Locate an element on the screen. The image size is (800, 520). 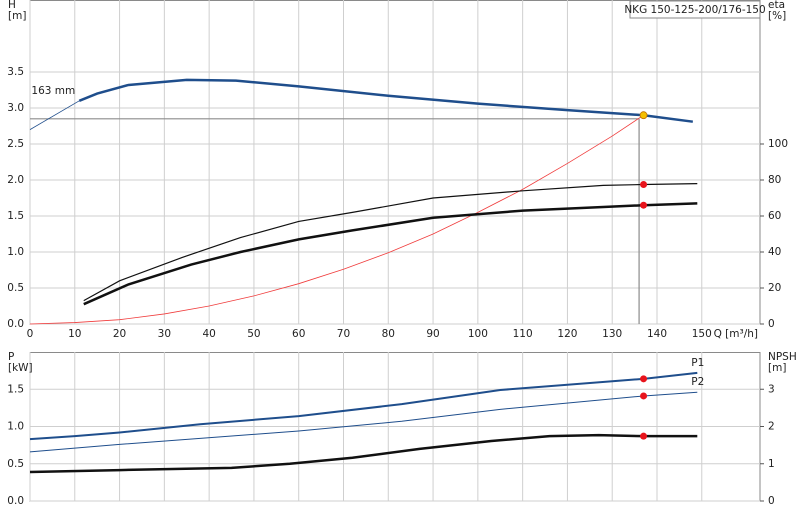
y2-axis-label: [m] is located at coordinates (777, 368).